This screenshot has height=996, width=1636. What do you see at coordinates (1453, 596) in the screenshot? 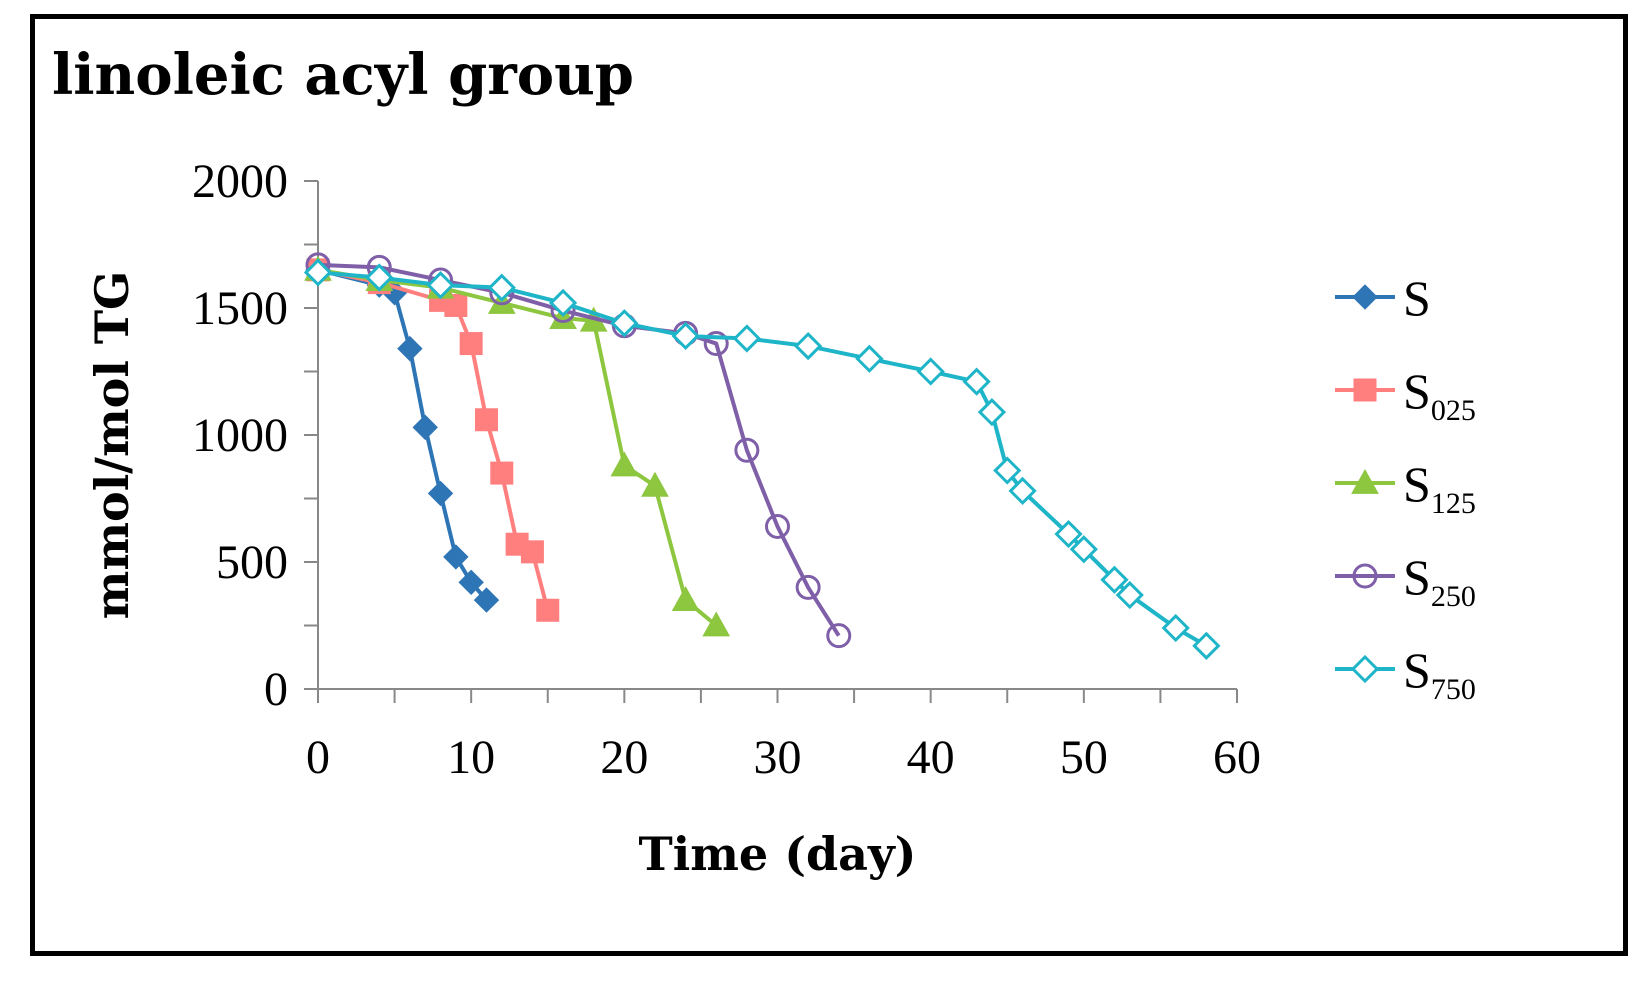
I see `legend-label-subscript: 250` at bounding box center [1453, 596].